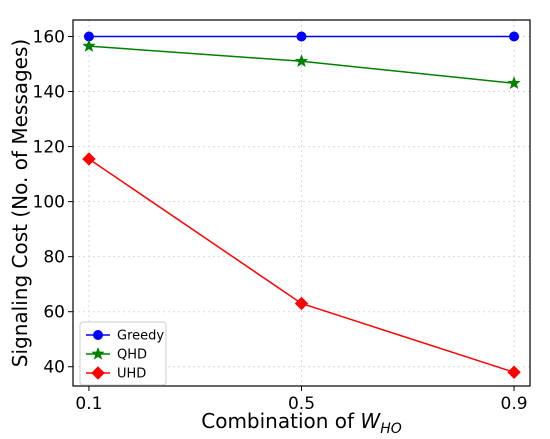 Image resolution: width=550 pixels, height=439 pixels. Describe the element at coordinates (391, 429) in the screenshot. I see `x-axis-label-subscript: HO` at that location.